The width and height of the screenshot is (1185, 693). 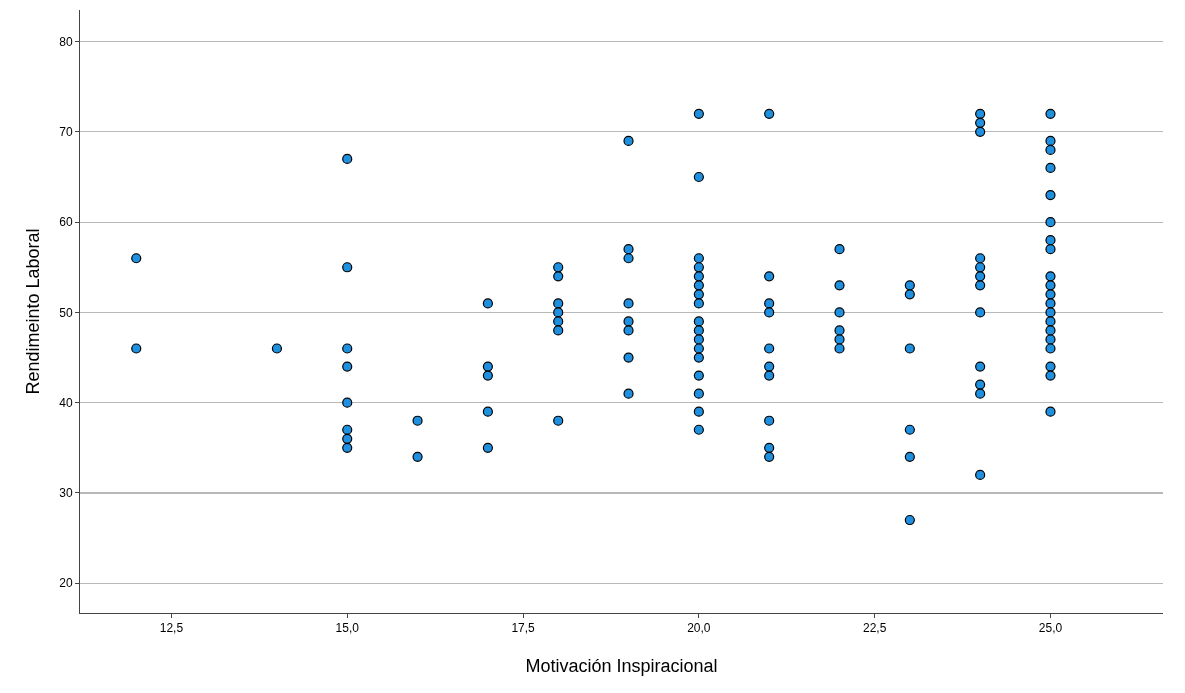 I want to click on y-tick-label: 50, so click(x=66, y=312).